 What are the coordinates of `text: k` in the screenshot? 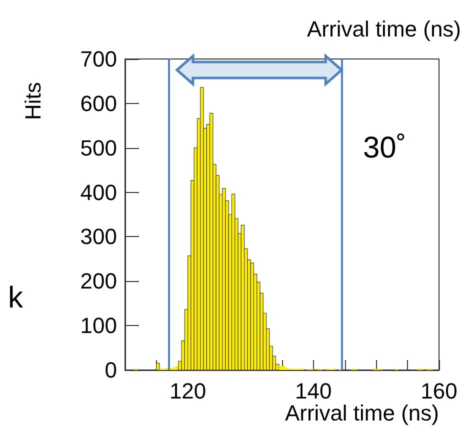 It's located at (16, 298).